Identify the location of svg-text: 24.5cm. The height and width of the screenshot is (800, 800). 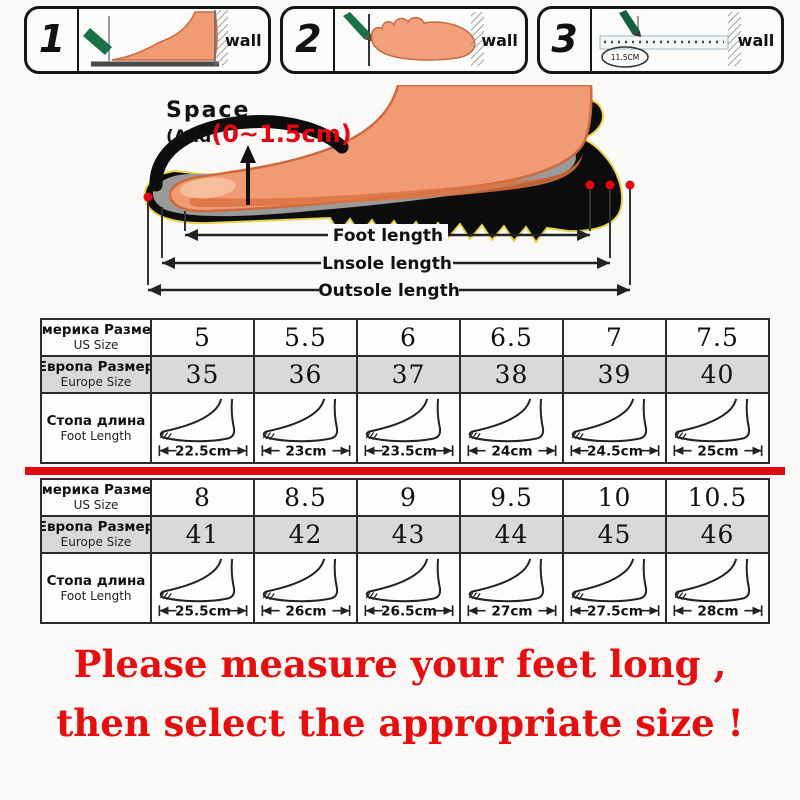
(615, 451).